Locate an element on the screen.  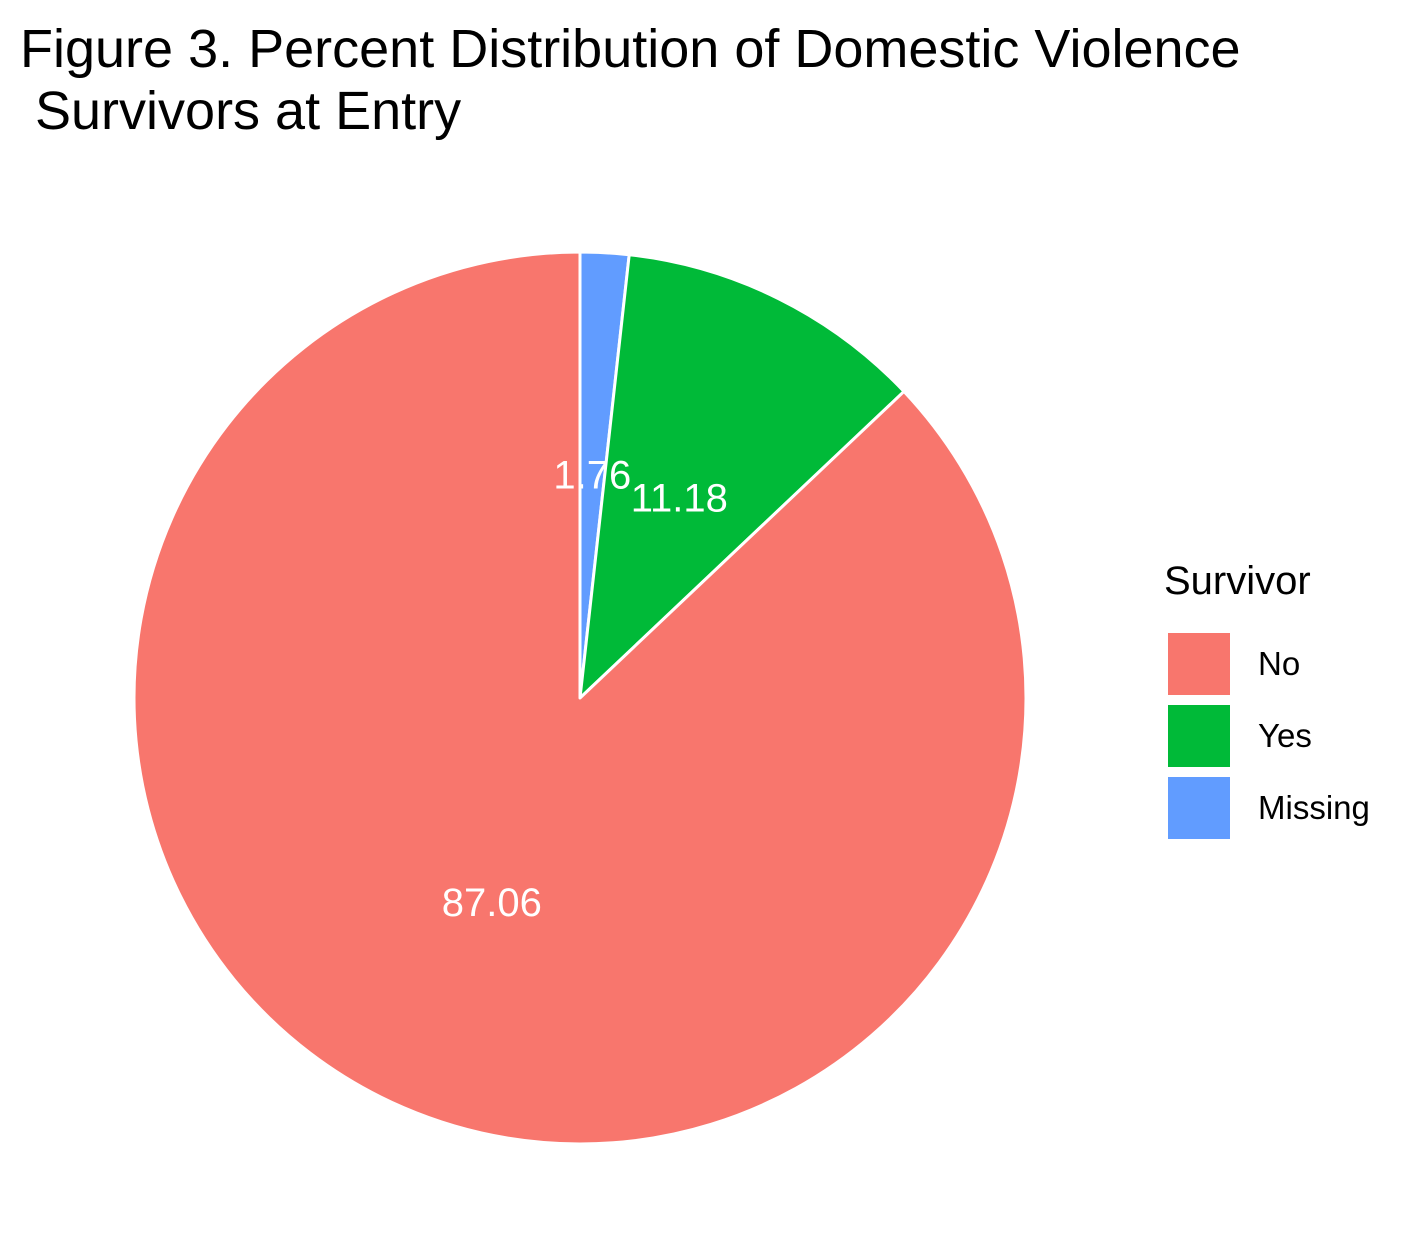
legend-item-no: No is located at coordinates (1267, 664).